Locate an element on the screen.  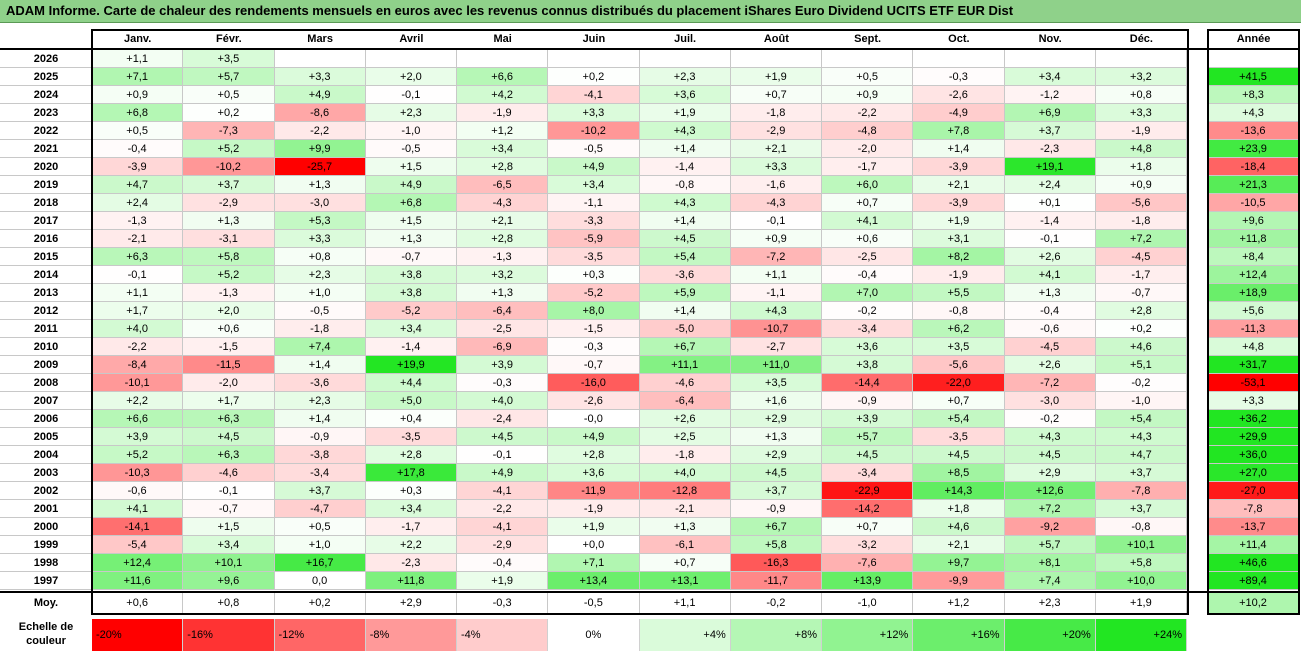
heatmap-cell: -6,4 is located at coordinates (685, 401).